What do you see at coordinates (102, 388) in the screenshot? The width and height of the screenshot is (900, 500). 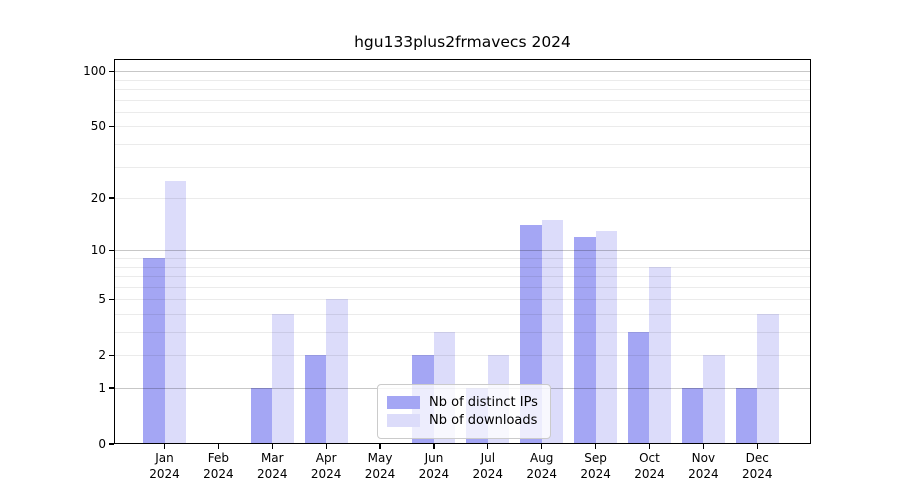 I see `y-tick-label-1: 1` at bounding box center [102, 388].